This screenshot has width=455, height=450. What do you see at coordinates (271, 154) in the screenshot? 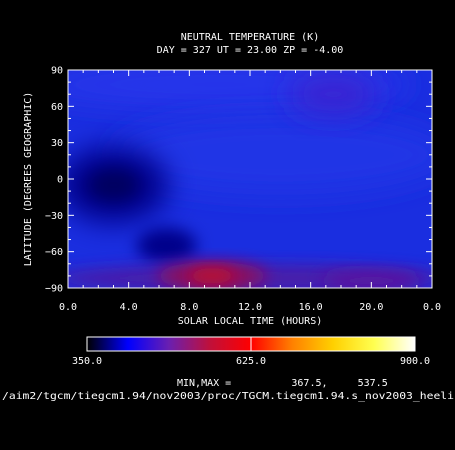
I see `heatmap-blob-mid-band` at bounding box center [271, 154].